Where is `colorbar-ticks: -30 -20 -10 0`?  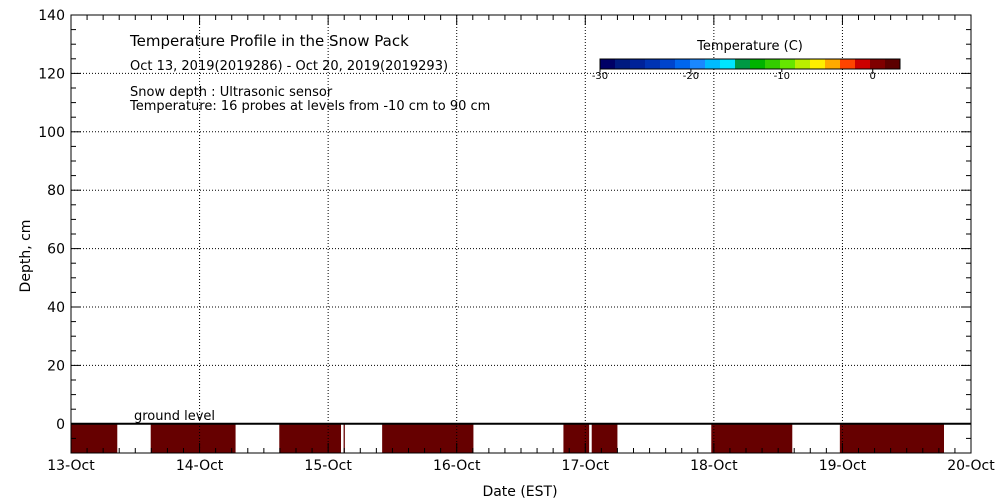 colorbar-ticks: -30 -20 -10 0 is located at coordinates (734, 75).